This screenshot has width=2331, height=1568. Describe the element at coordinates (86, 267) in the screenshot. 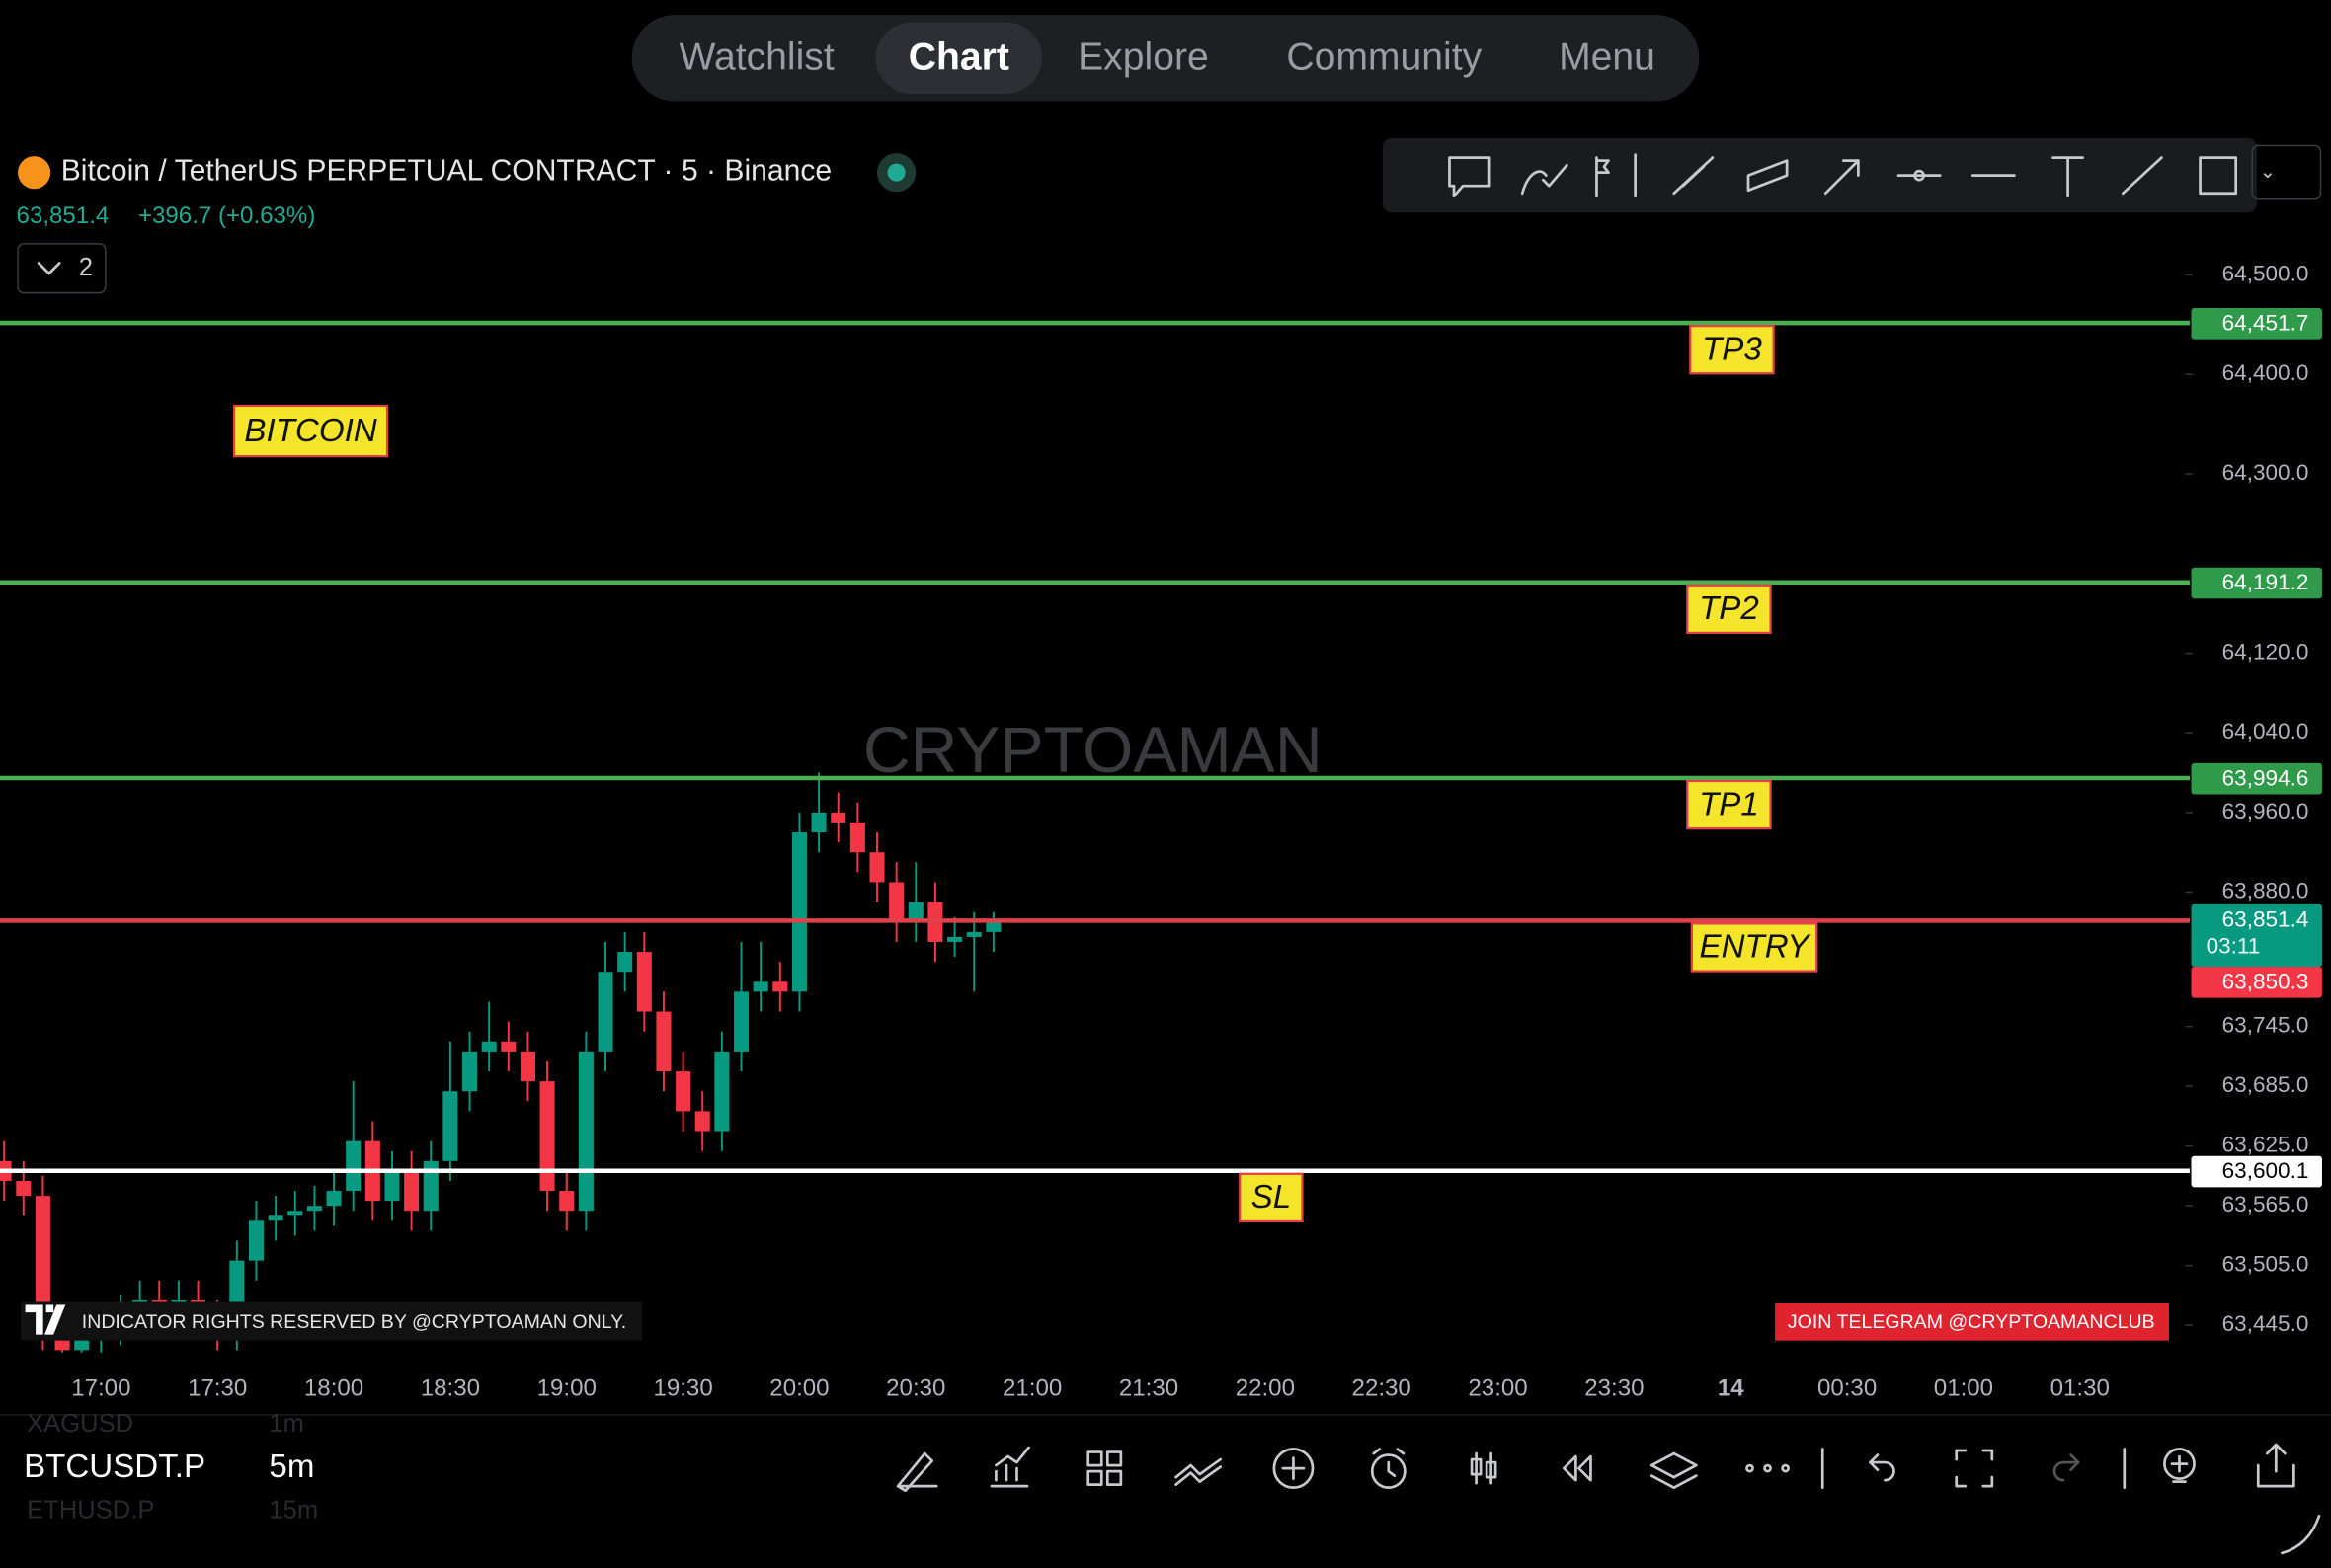

I see `collapse-count: 2` at that location.